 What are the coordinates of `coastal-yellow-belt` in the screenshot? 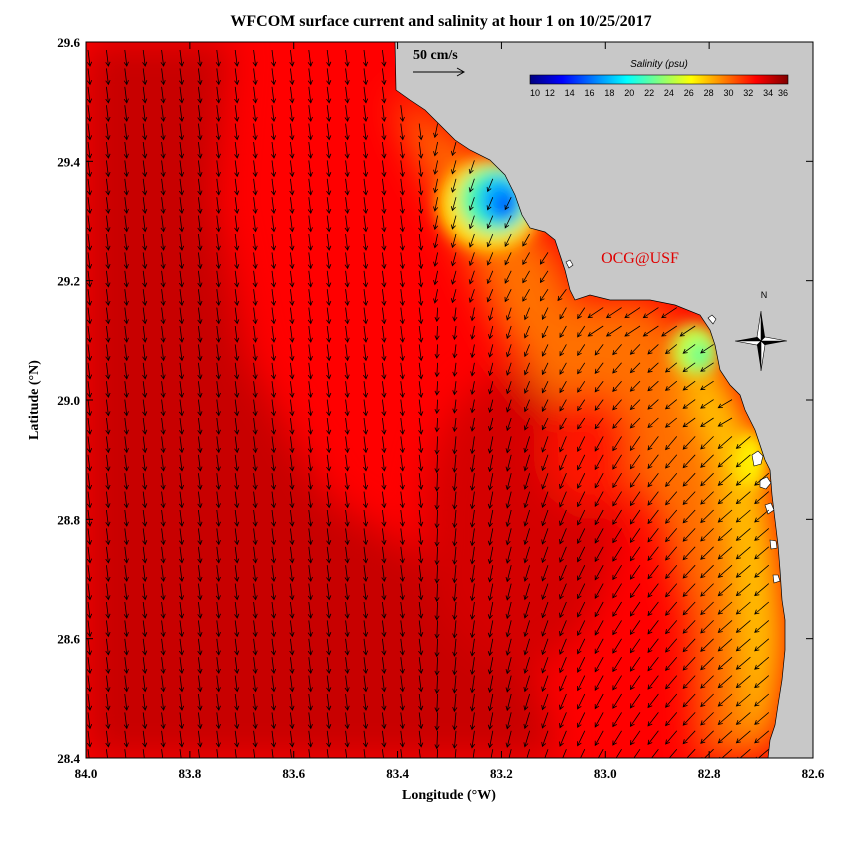 It's located at (737, 535).